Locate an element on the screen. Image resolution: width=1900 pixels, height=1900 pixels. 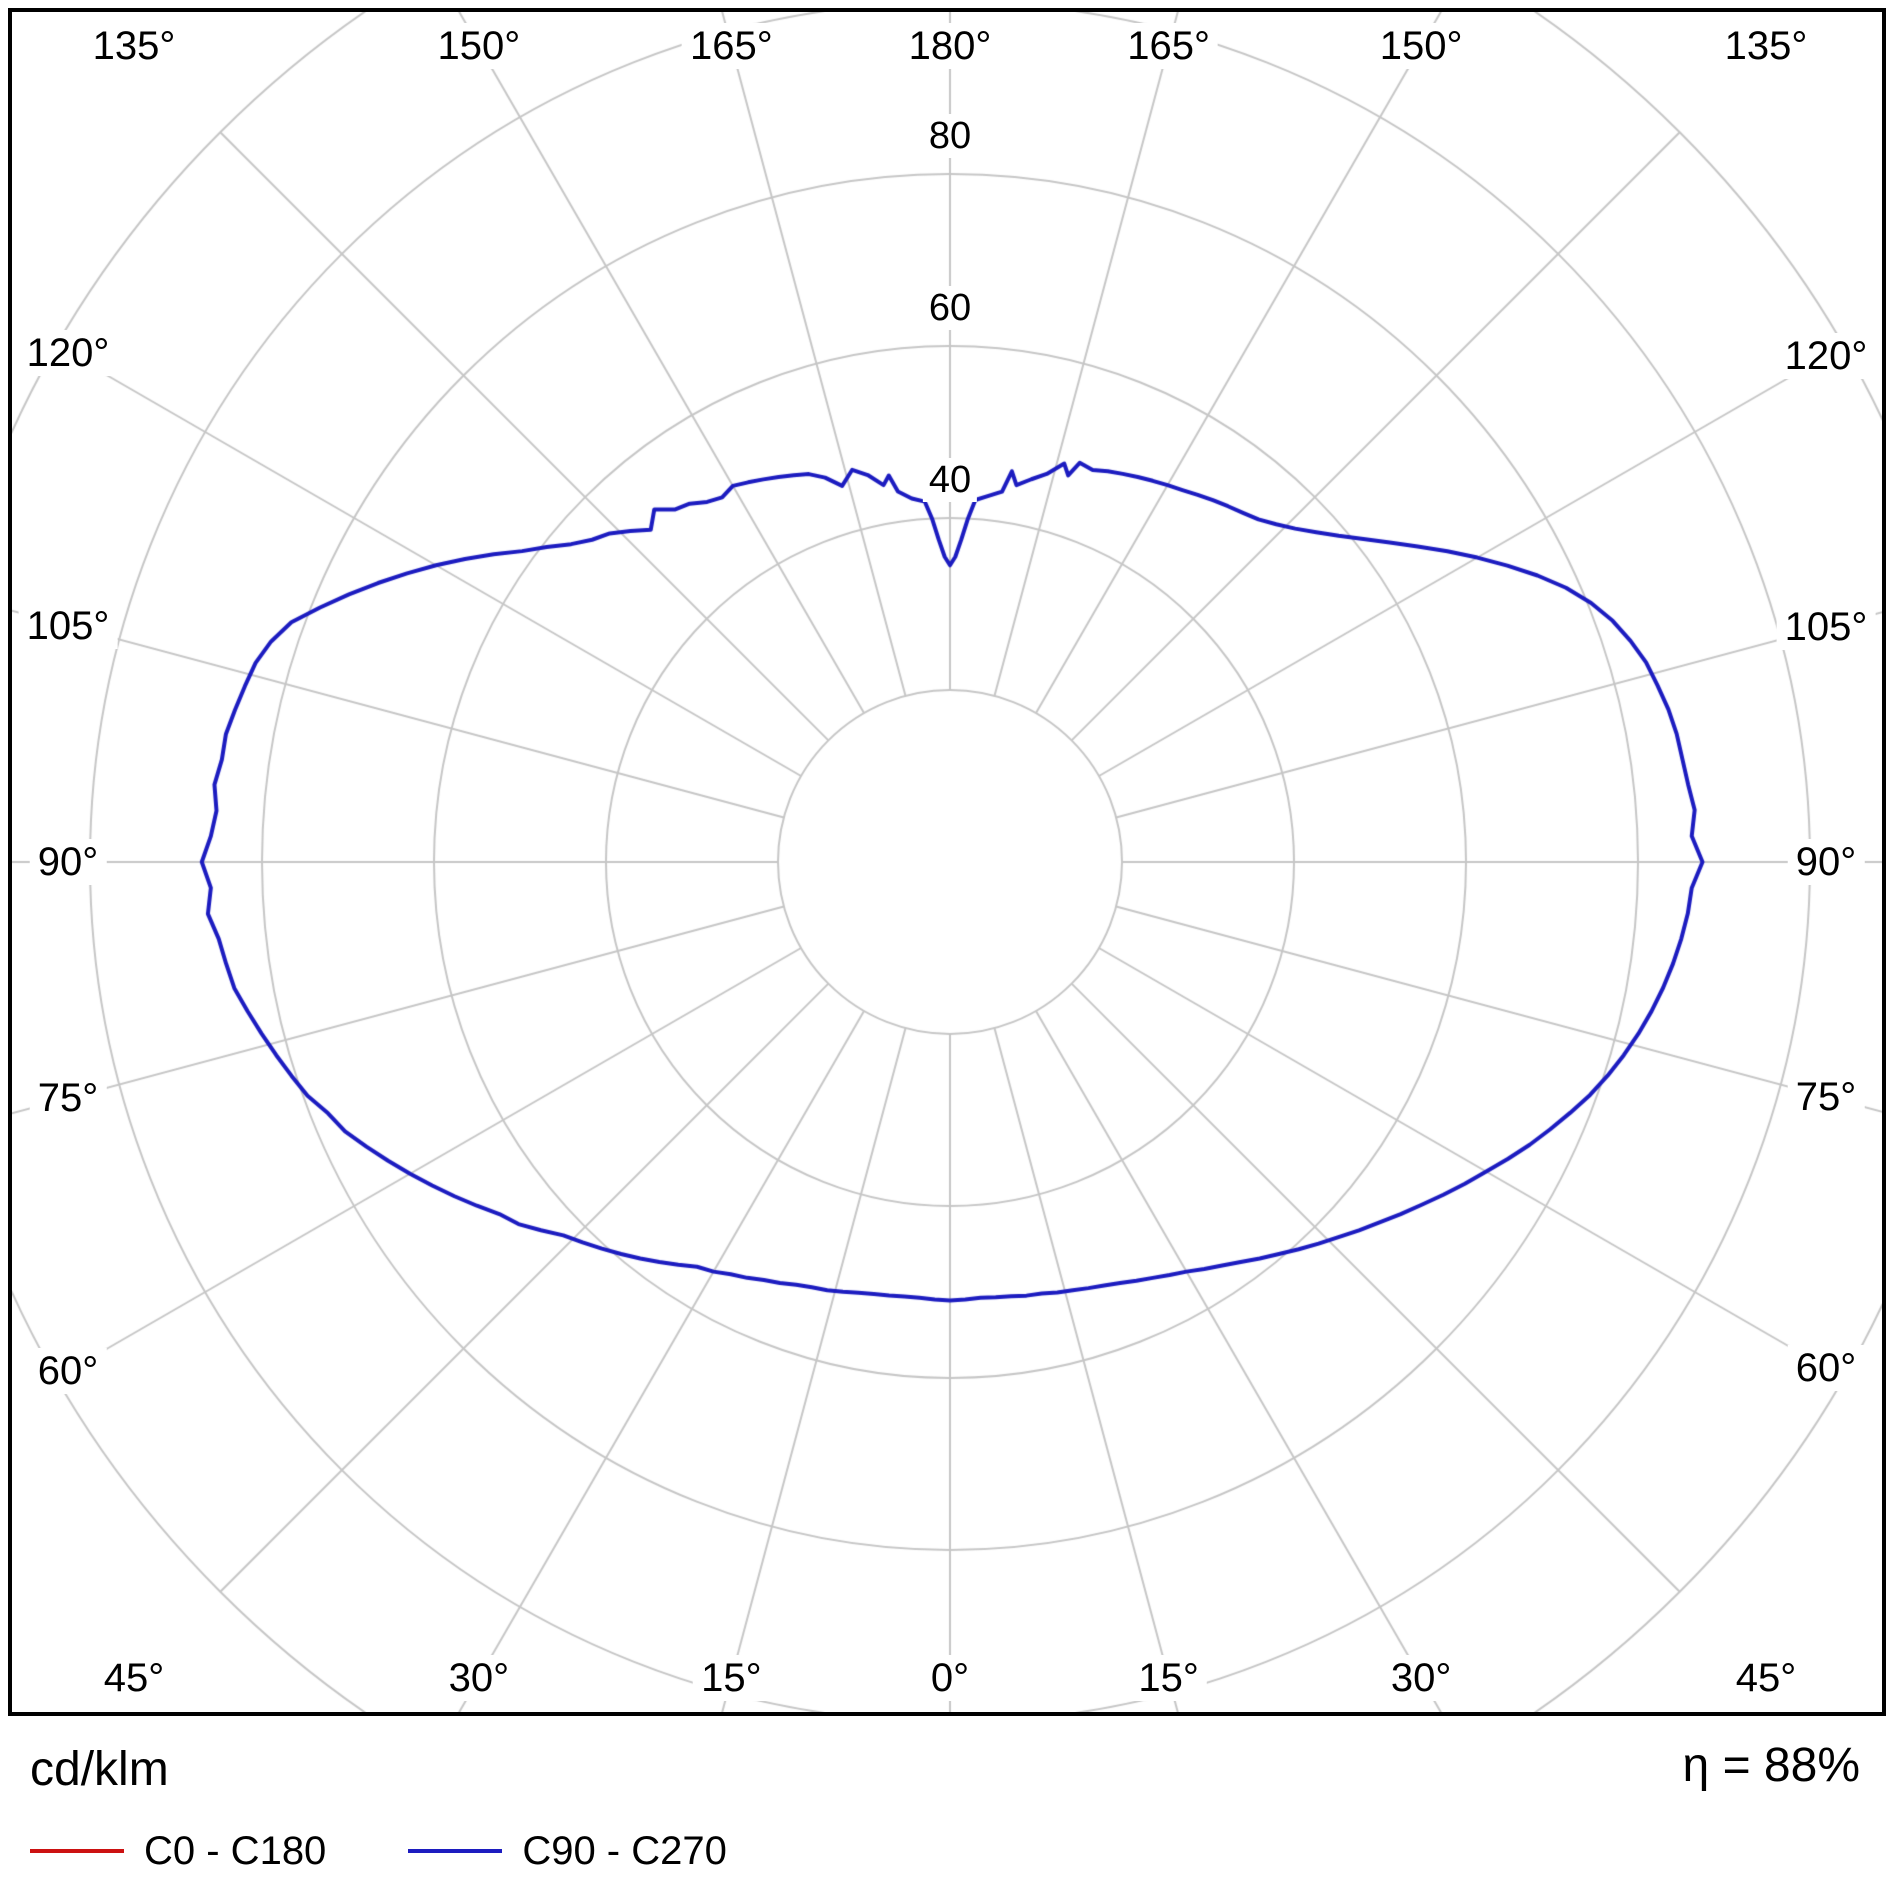
legend-line-c0-c180 is located at coordinates (77, 1851).